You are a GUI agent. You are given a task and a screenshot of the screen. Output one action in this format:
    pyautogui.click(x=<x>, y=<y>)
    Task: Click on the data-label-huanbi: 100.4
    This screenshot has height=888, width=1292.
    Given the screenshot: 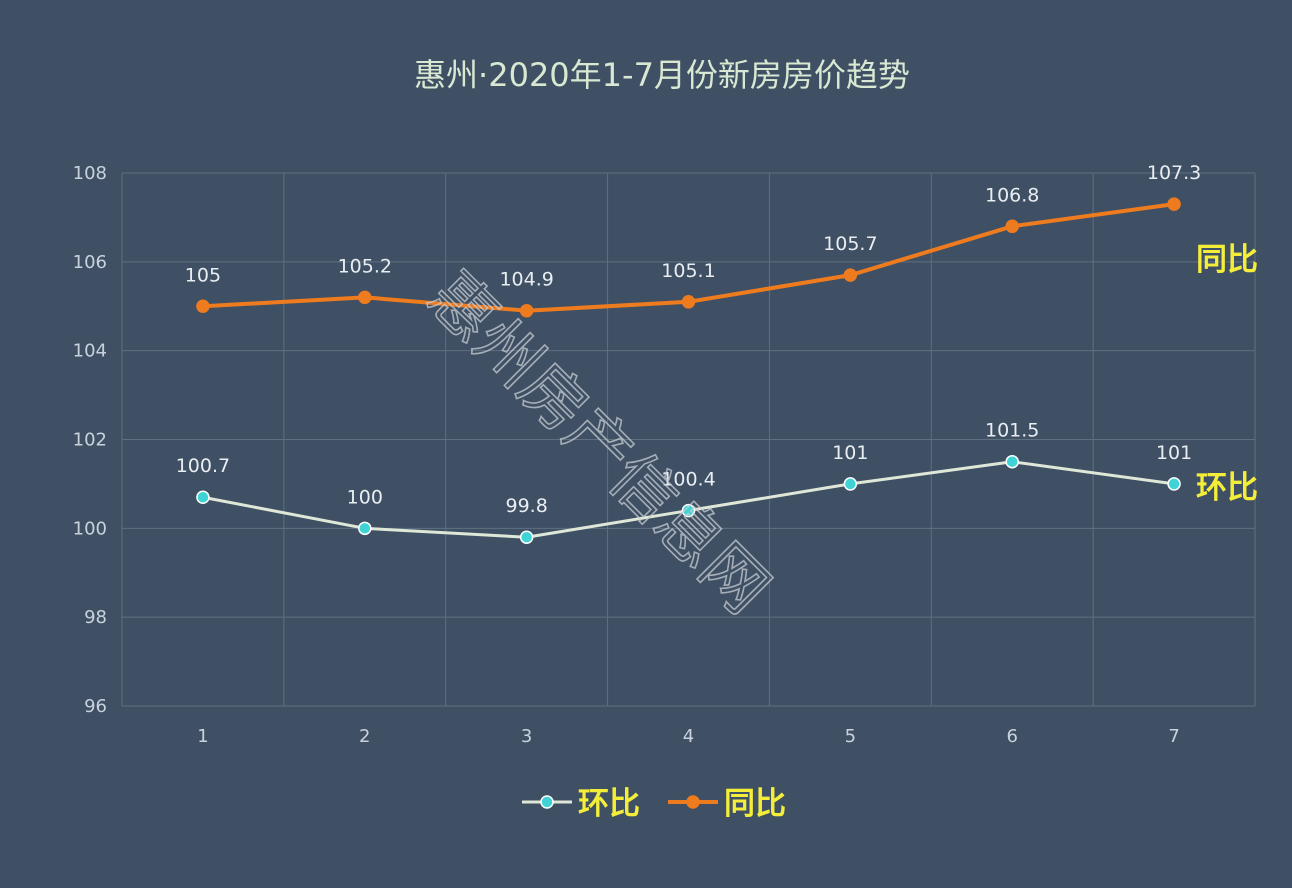 What is the action you would take?
    pyautogui.click(x=688, y=480)
    